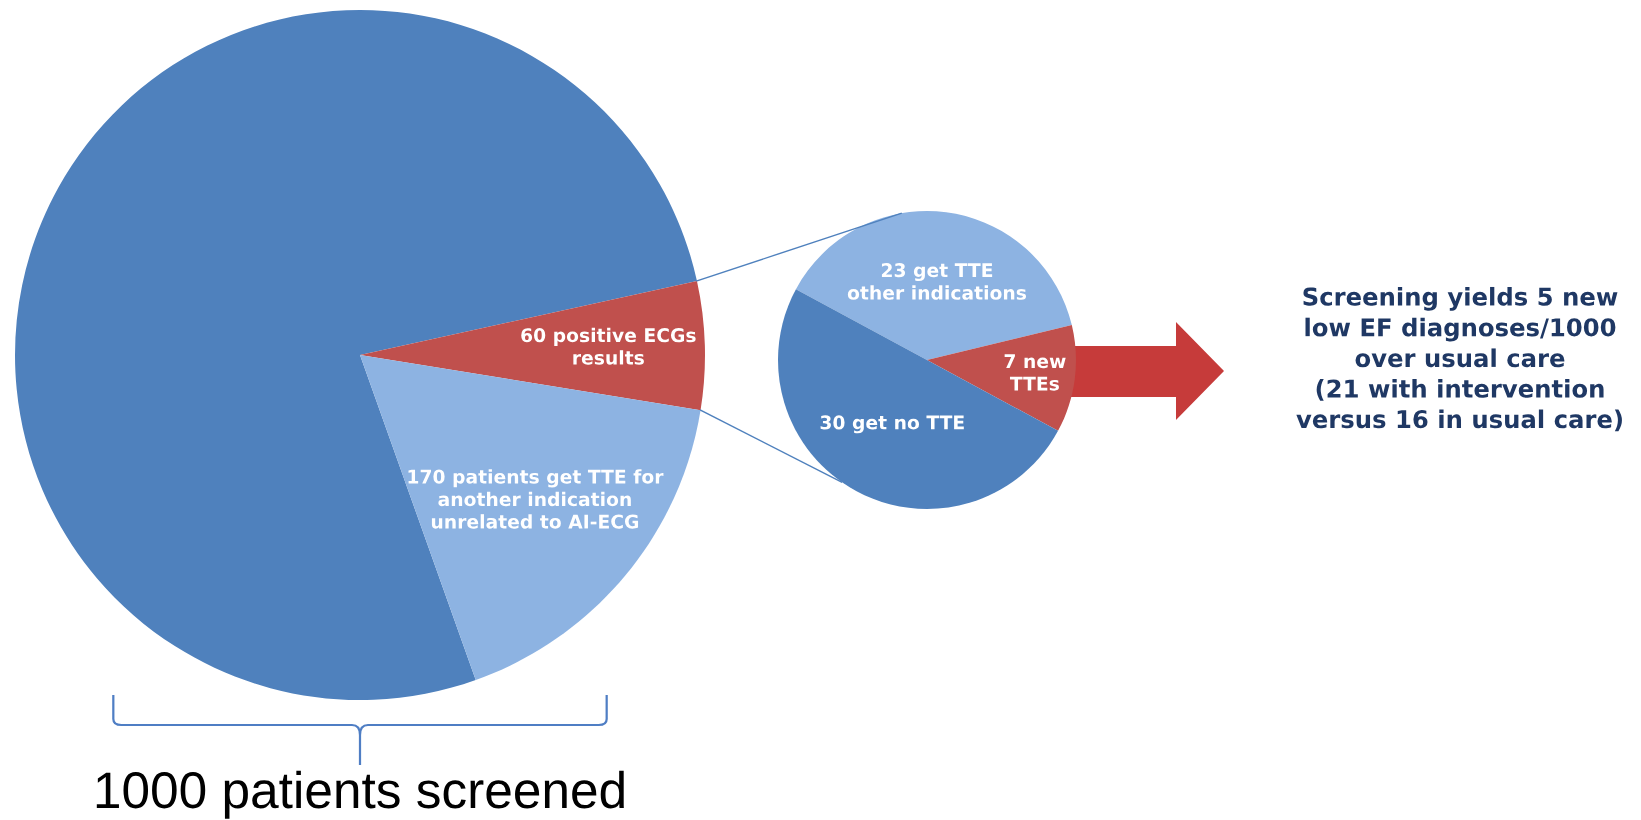 The width and height of the screenshot is (1641, 820). I want to click on slice-label: 30 get no TTE, so click(892, 424).